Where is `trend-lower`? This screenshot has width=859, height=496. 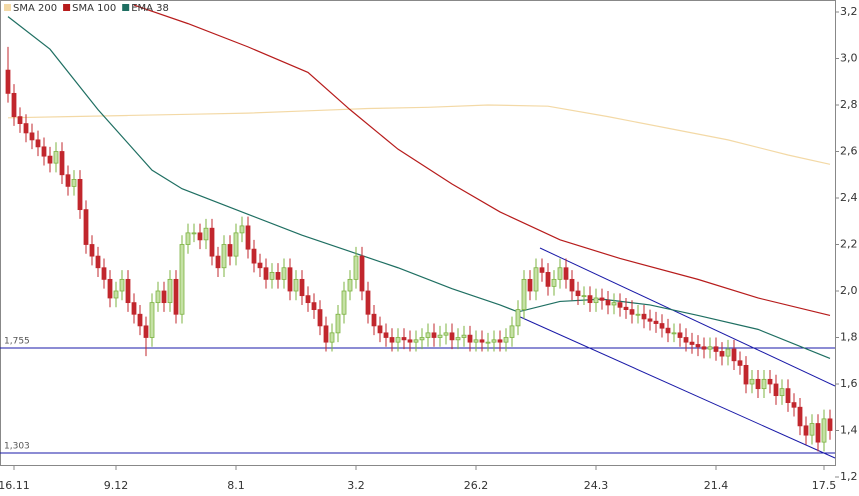
trend-lower is located at coordinates (676, 387).